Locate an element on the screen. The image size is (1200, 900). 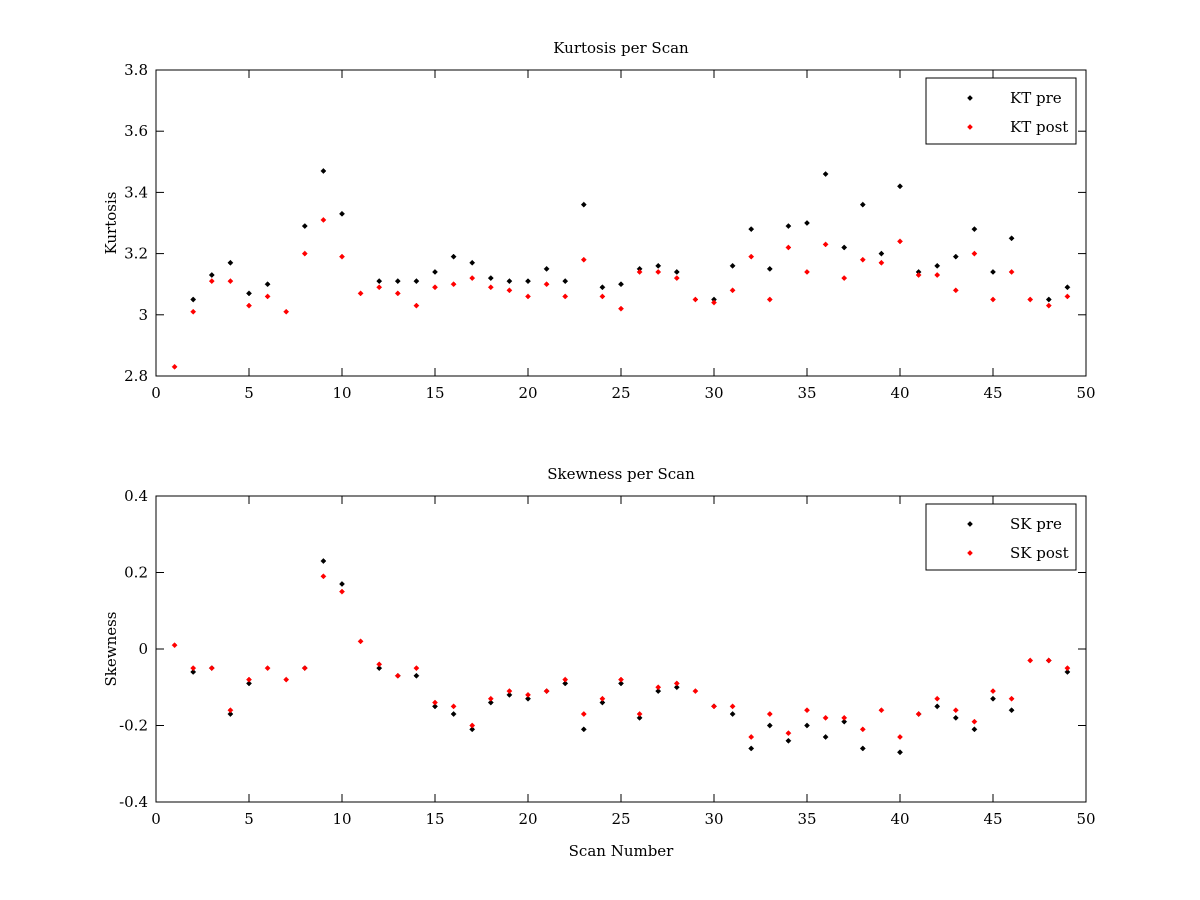
x-tick-label: 40 is located at coordinates (899, 393).